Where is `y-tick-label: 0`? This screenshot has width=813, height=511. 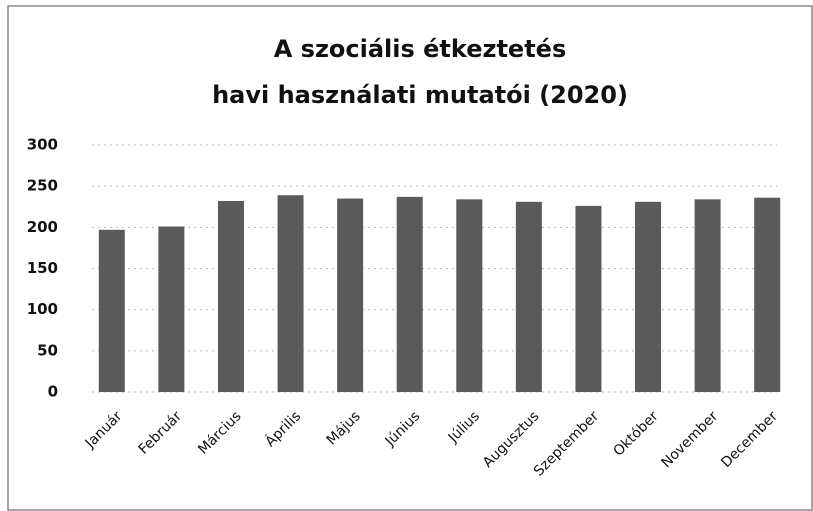
y-tick-label: 0 is located at coordinates (53, 392).